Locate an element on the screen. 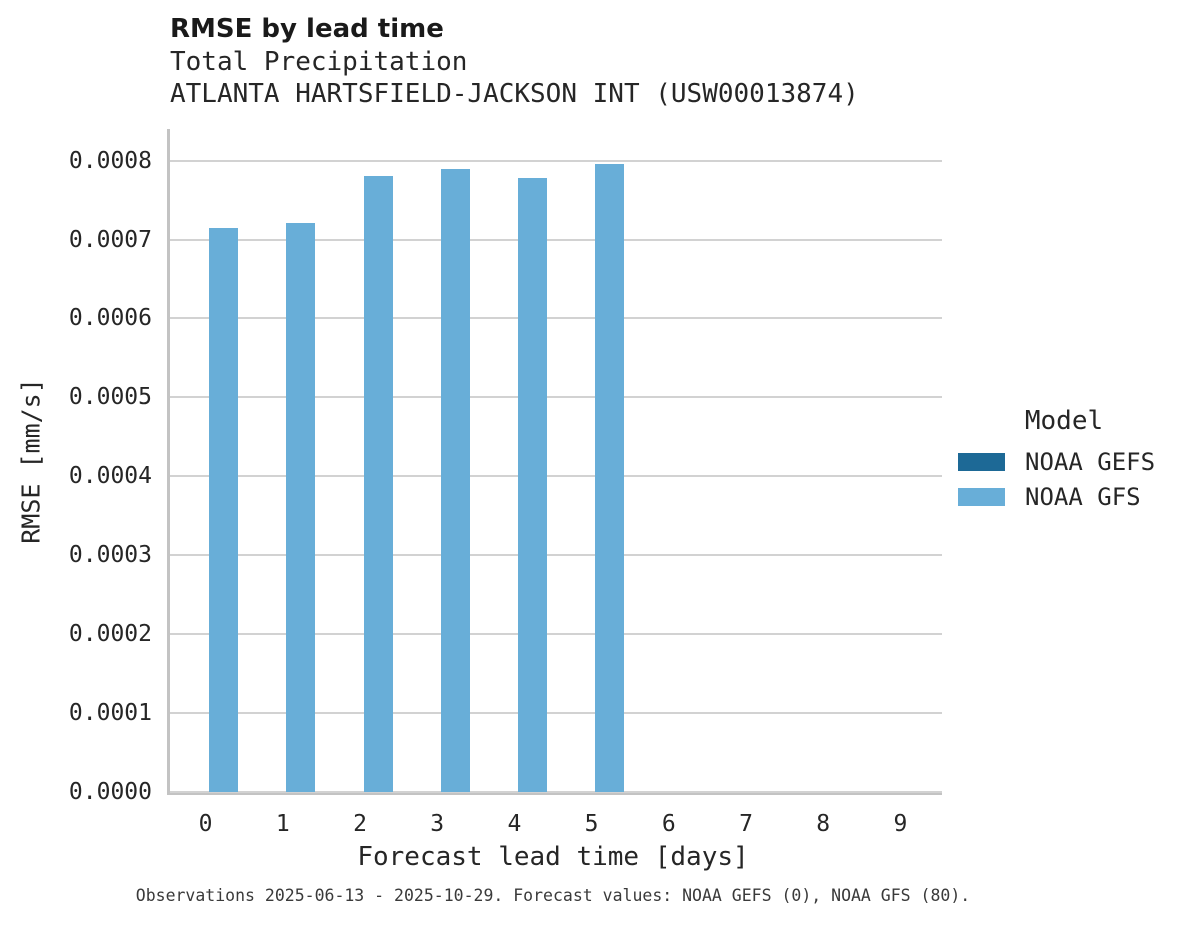 This screenshot has width=1178, height=928. y-tick-label: 0.0008 is located at coordinates (110, 160).